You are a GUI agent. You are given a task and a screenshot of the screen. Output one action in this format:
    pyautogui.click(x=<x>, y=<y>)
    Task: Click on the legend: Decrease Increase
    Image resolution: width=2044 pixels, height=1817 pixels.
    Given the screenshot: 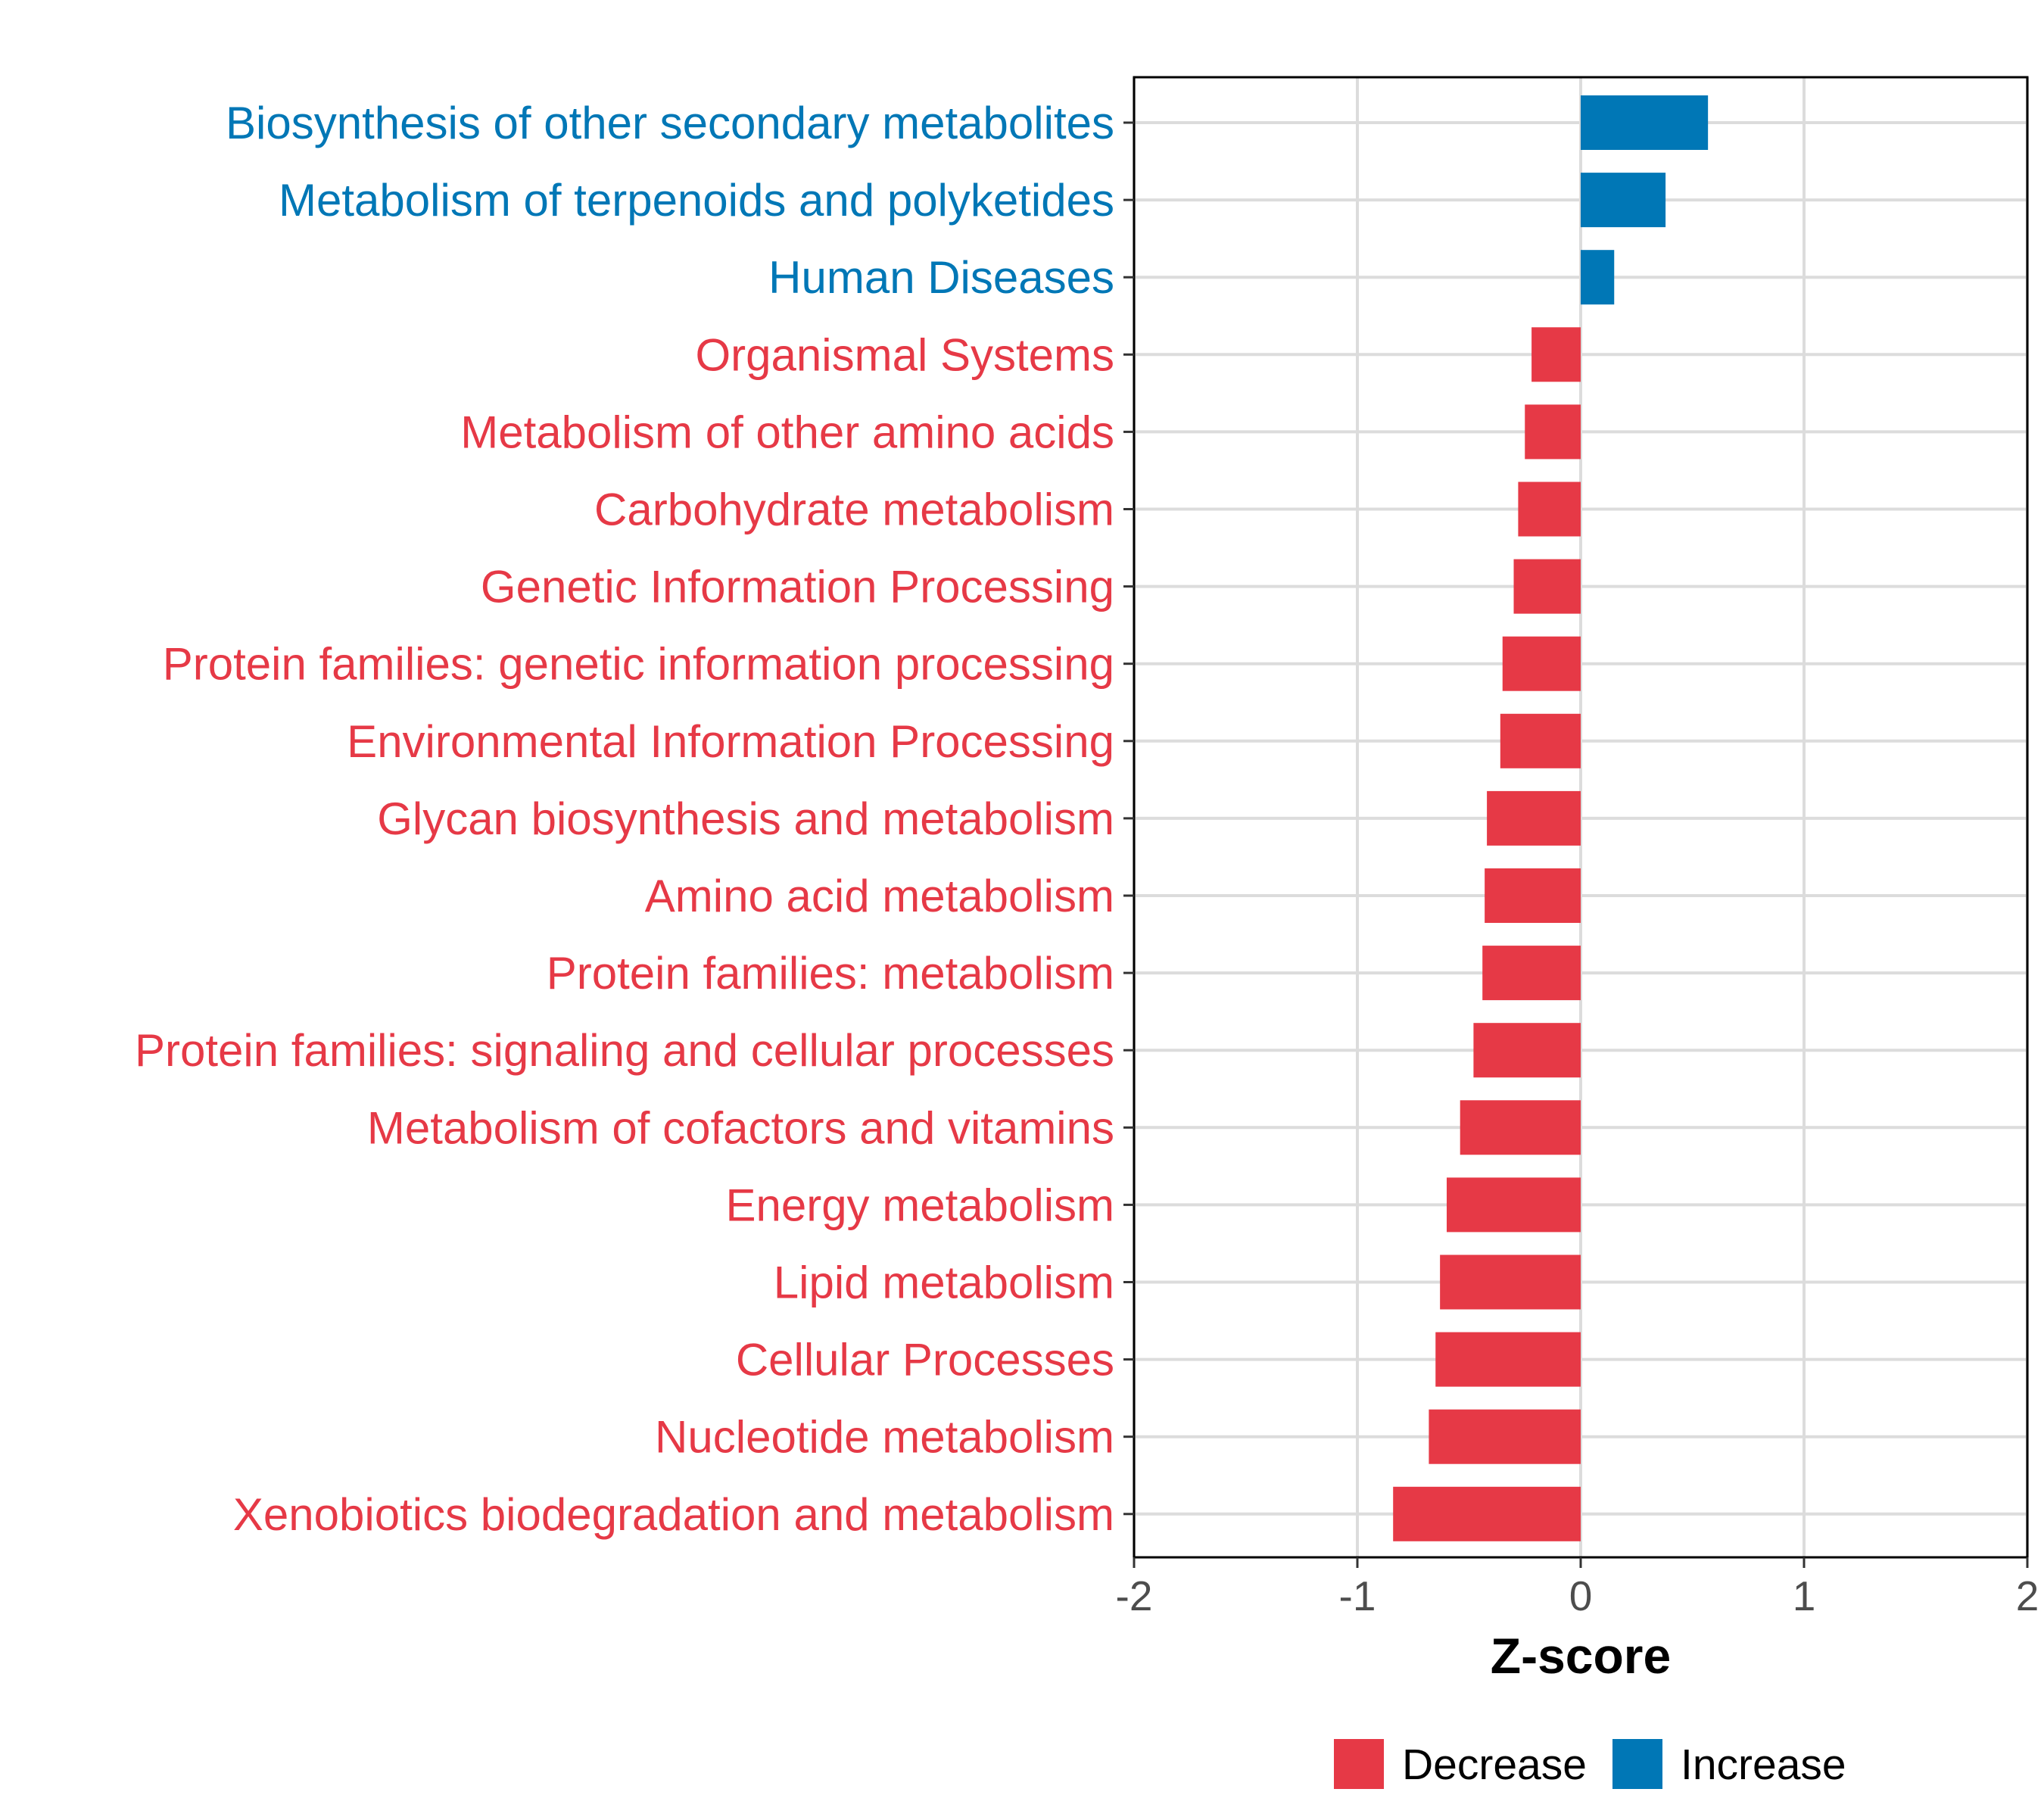 What is the action you would take?
    pyautogui.click(x=1590, y=1764)
    